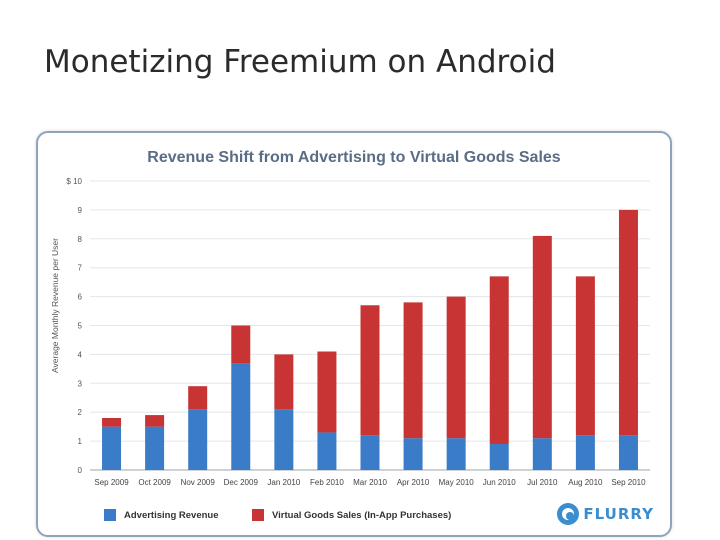 This screenshot has width=720, height=540. I want to click on y-tick-label: 6, so click(80, 297).